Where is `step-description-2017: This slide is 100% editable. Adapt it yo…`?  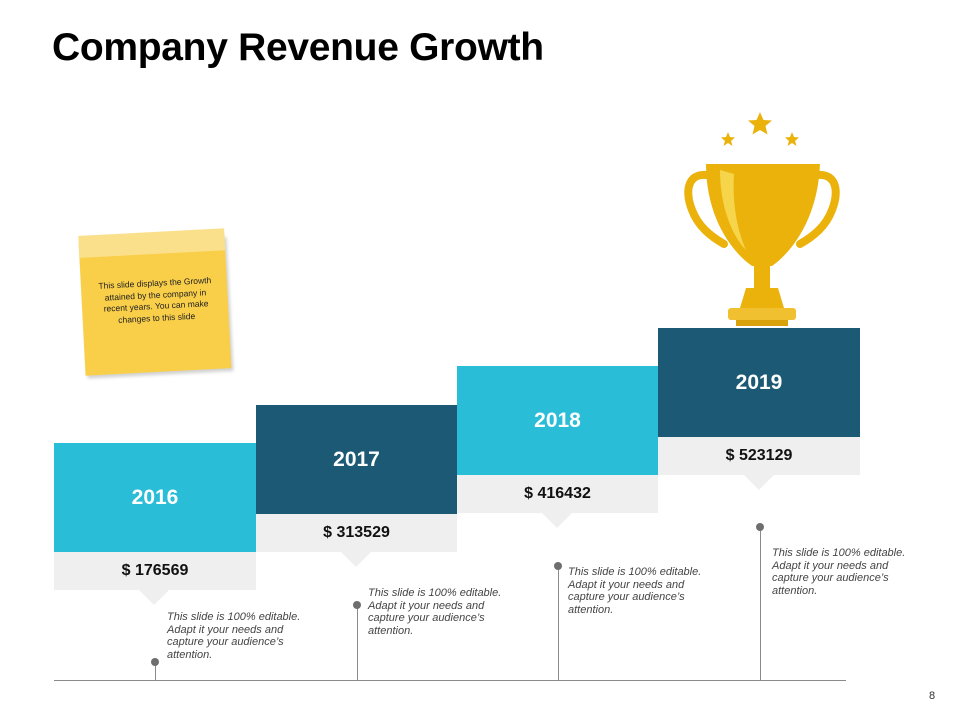 step-description-2017: This slide is 100% editable. Adapt it yo… is located at coordinates (435, 612).